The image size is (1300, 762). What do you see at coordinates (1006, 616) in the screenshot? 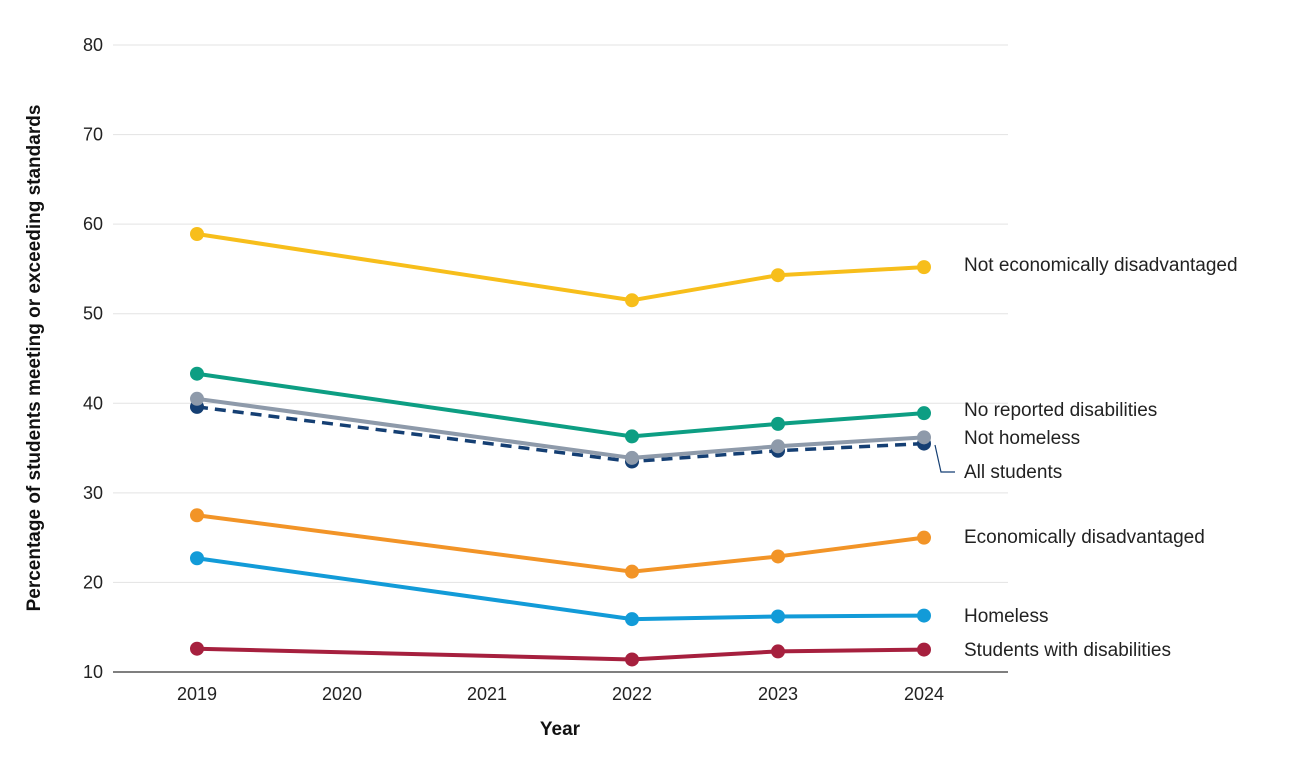
I see `series-label: Homeless` at bounding box center [1006, 616].